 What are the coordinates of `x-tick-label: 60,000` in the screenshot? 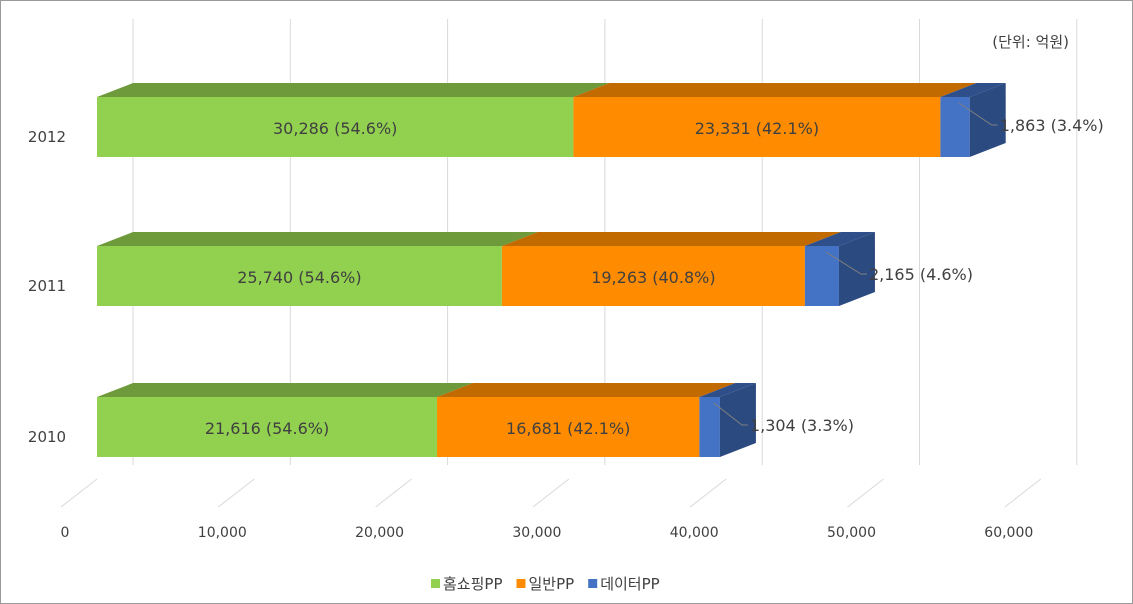 It's located at (1008, 533).